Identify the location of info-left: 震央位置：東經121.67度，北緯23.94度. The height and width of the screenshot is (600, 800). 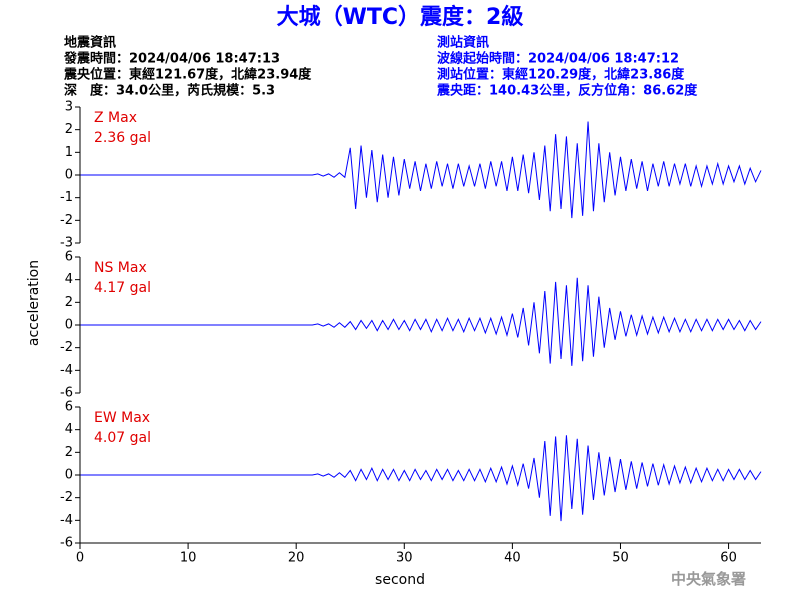
(187, 75).